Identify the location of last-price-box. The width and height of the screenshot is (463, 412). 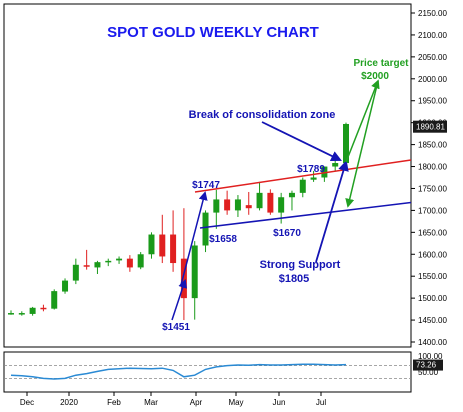
(430, 126).